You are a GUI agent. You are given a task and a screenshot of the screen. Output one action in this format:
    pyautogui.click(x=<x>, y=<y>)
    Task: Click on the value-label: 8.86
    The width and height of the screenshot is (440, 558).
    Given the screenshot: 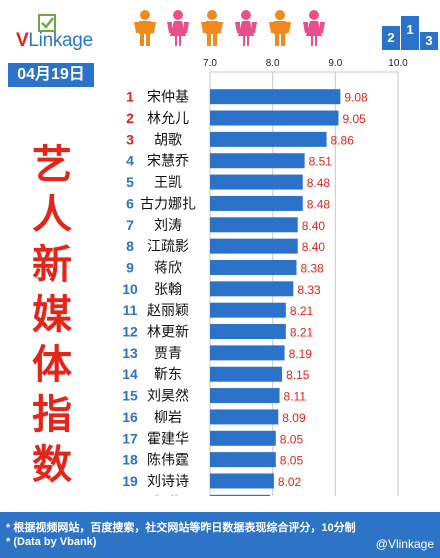 What is the action you would take?
    pyautogui.click(x=343, y=140)
    